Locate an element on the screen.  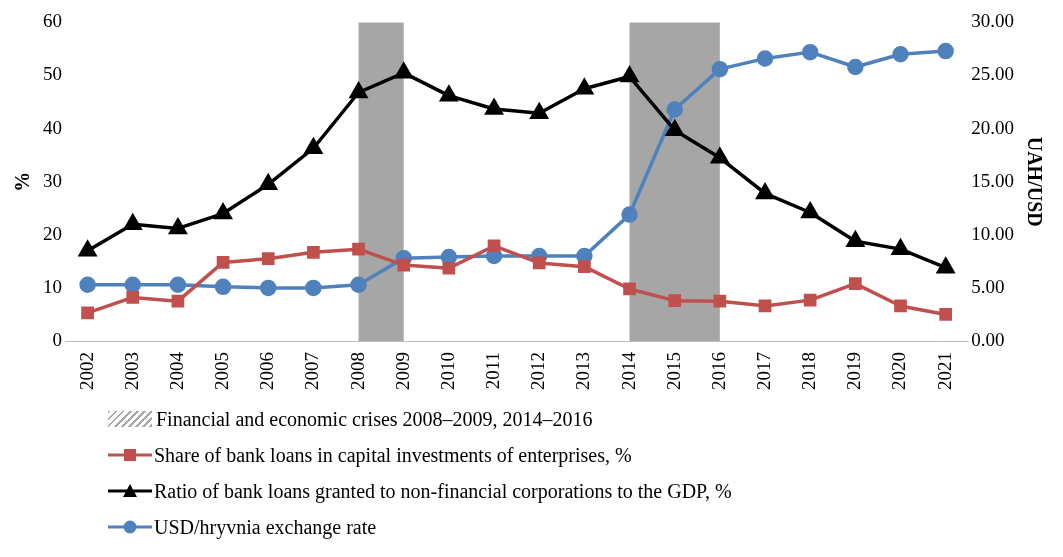
y-tick-label: 30 is located at coordinates (52, 180).